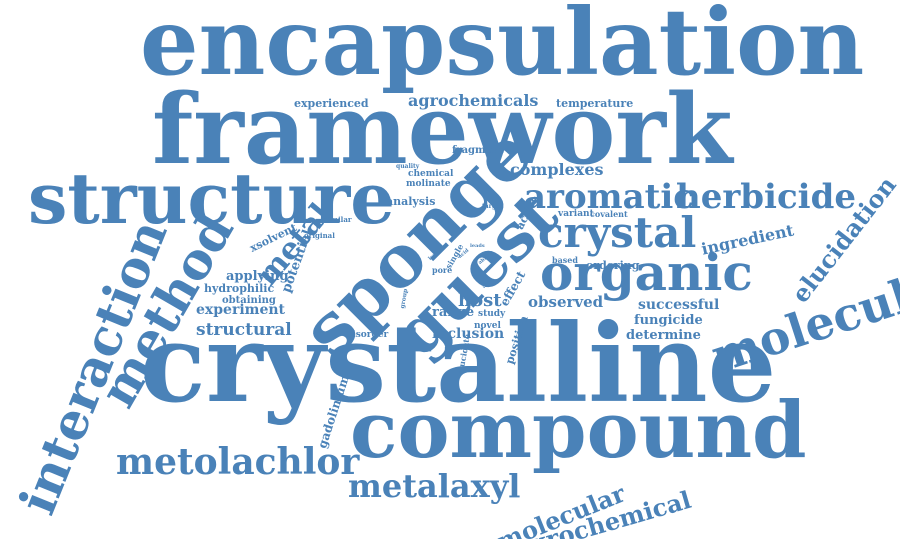 This screenshot has width=900, height=539. What do you see at coordinates (566, 302) in the screenshot?
I see `word-observed: observed` at bounding box center [566, 302].